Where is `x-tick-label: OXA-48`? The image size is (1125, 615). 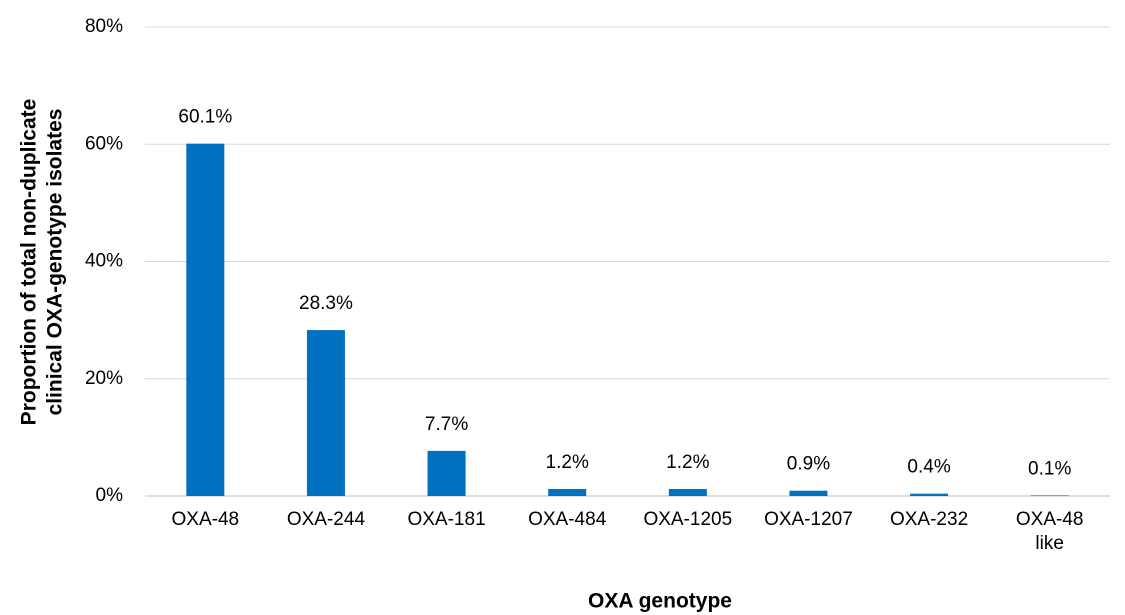
x-tick-label: OXA-48 is located at coordinates (205, 519).